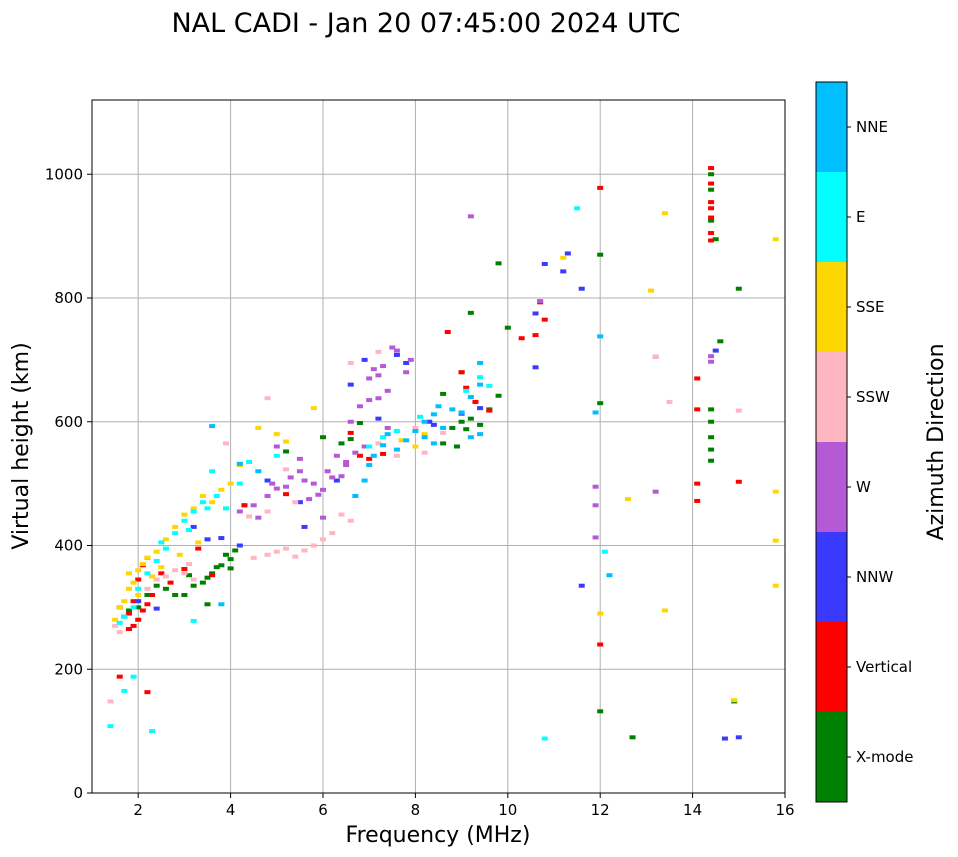  Describe the element at coordinates (21, 445) in the screenshot. I see `y-axis-label: Virtual height (km)` at that location.